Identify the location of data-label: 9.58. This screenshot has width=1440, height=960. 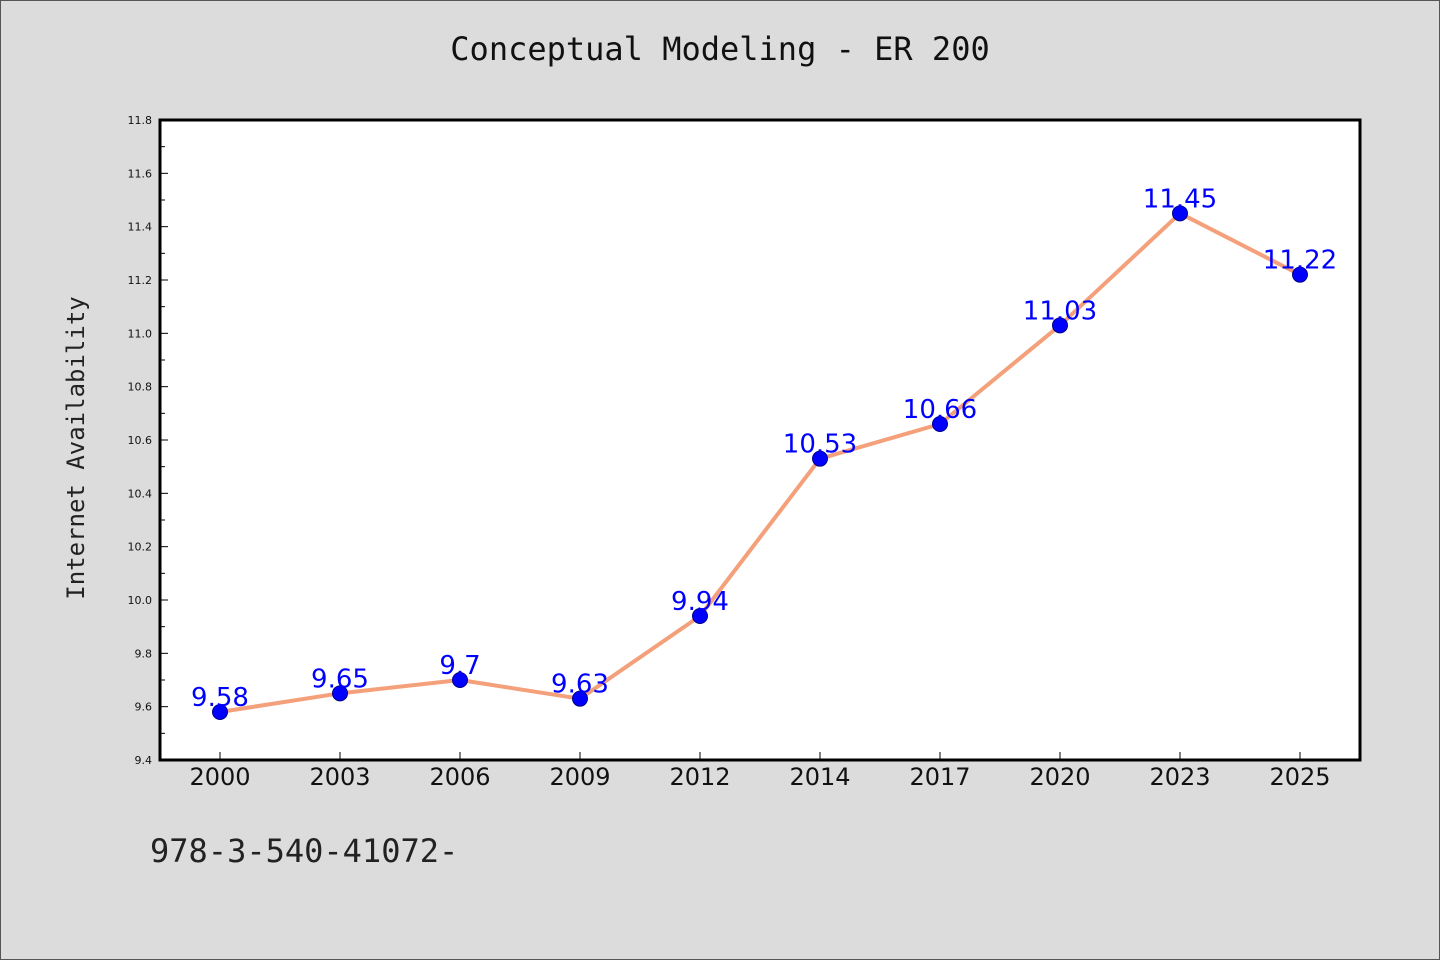
(220, 698).